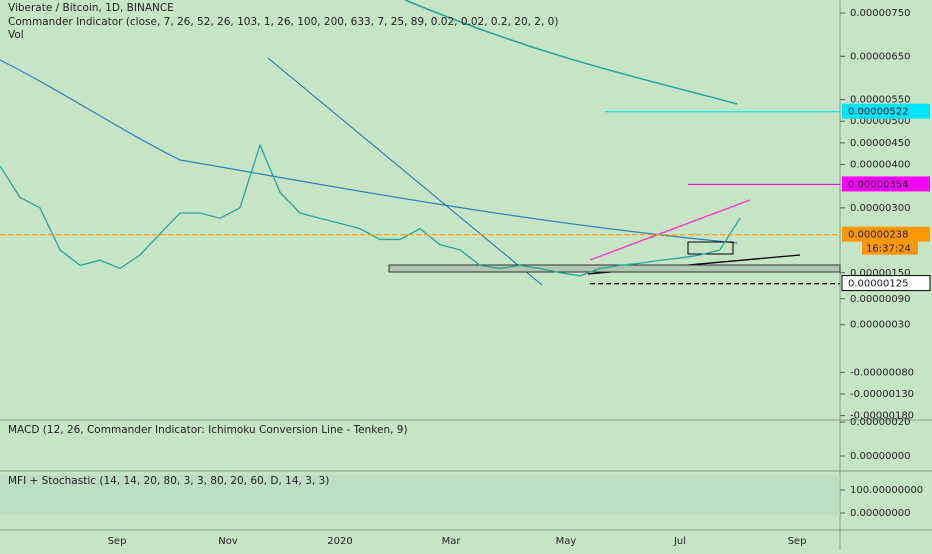  Describe the element at coordinates (614, 268) in the screenshot. I see `zone-box` at that location.